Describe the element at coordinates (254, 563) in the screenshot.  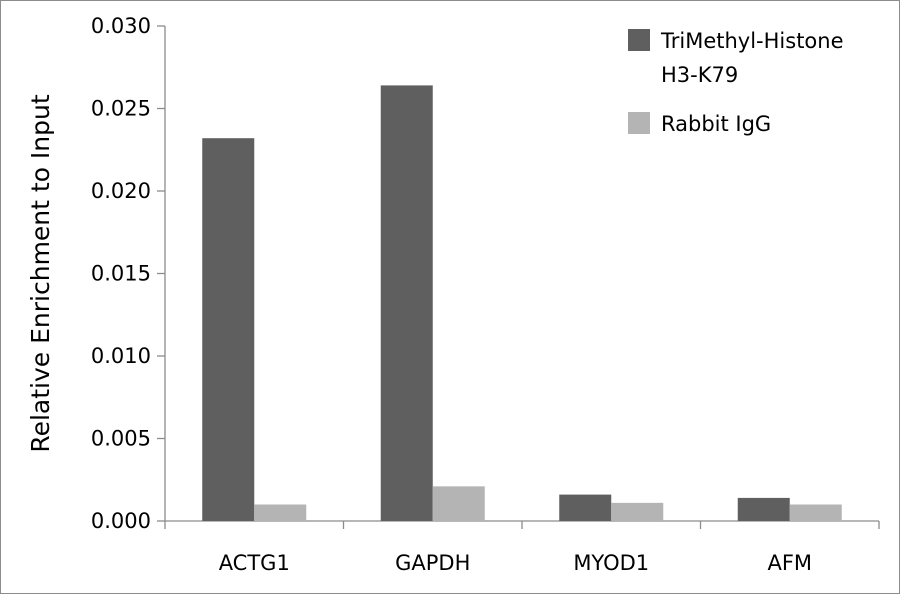
I see `x-category-label: ACTG1` at that location.